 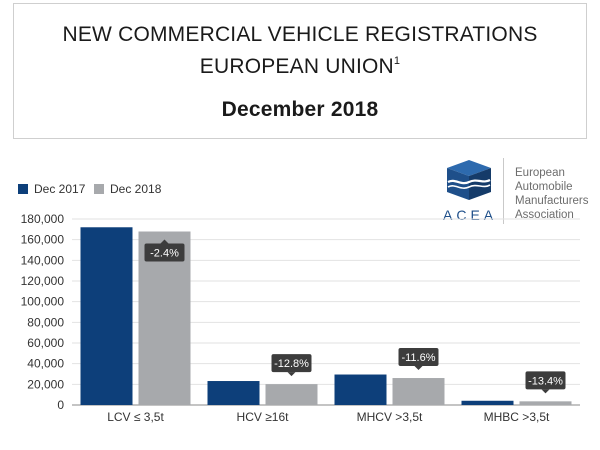 I want to click on y-tick-label: 140,000, so click(x=43, y=260).